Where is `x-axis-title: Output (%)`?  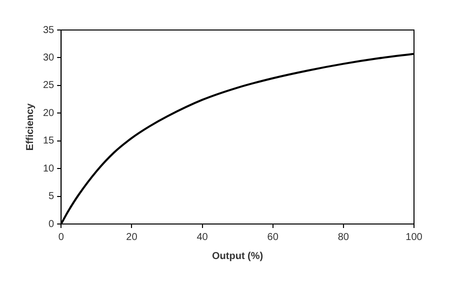 x-axis-title: Output (%) is located at coordinates (238, 256).